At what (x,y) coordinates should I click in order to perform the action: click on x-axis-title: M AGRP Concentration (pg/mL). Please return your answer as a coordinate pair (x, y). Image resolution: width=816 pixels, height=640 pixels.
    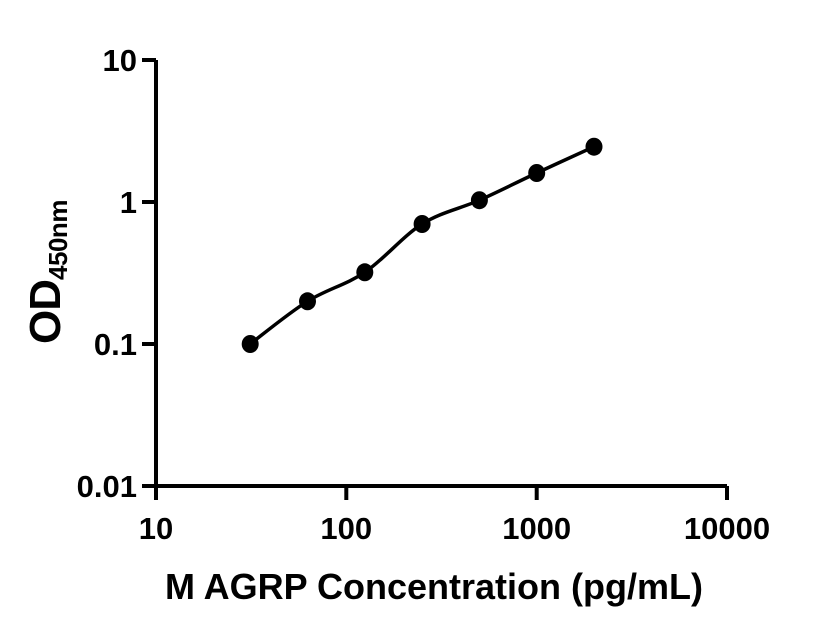
    Looking at the image, I should click on (434, 586).